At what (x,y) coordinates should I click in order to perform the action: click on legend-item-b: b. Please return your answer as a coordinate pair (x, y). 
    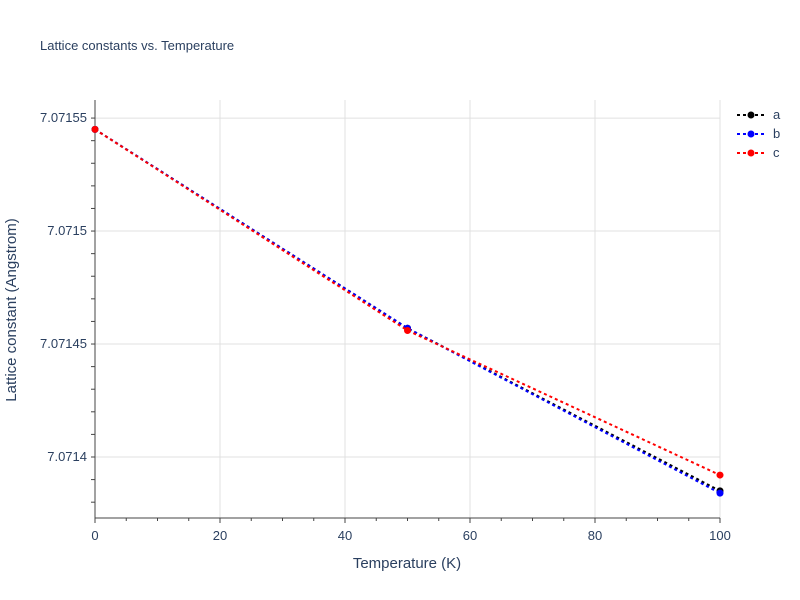
    Looking at the image, I should click on (758, 133).